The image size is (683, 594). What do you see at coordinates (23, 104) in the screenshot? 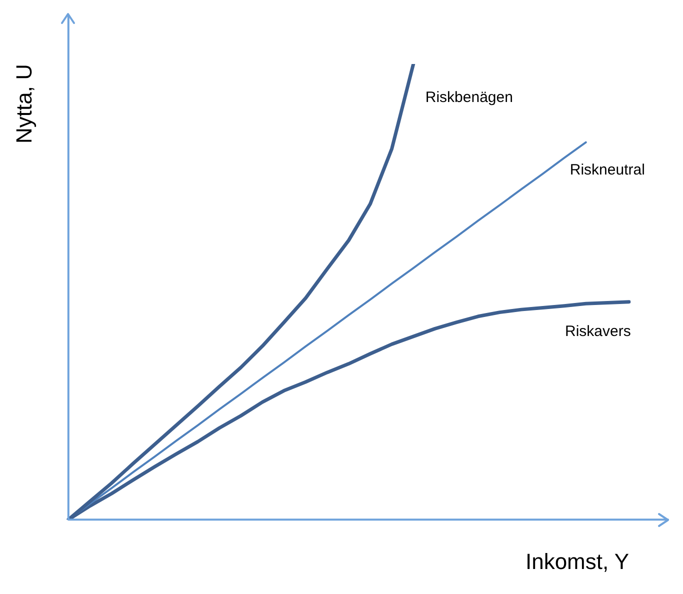
I see `y-axis-title: Nytta, U` at bounding box center [23, 104].